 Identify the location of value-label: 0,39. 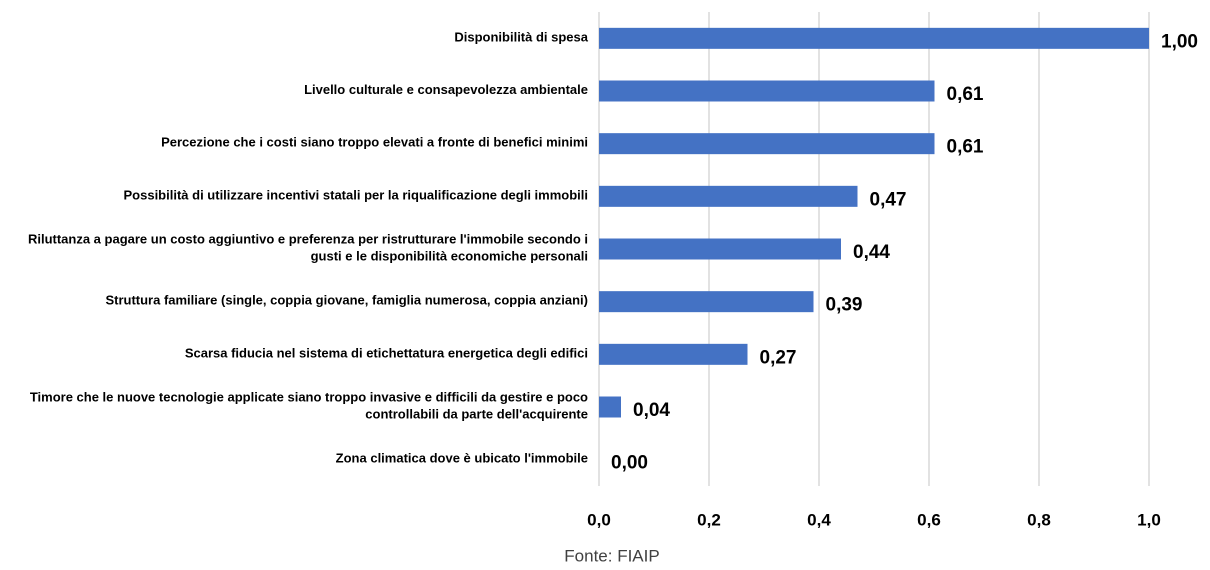
(844, 305).